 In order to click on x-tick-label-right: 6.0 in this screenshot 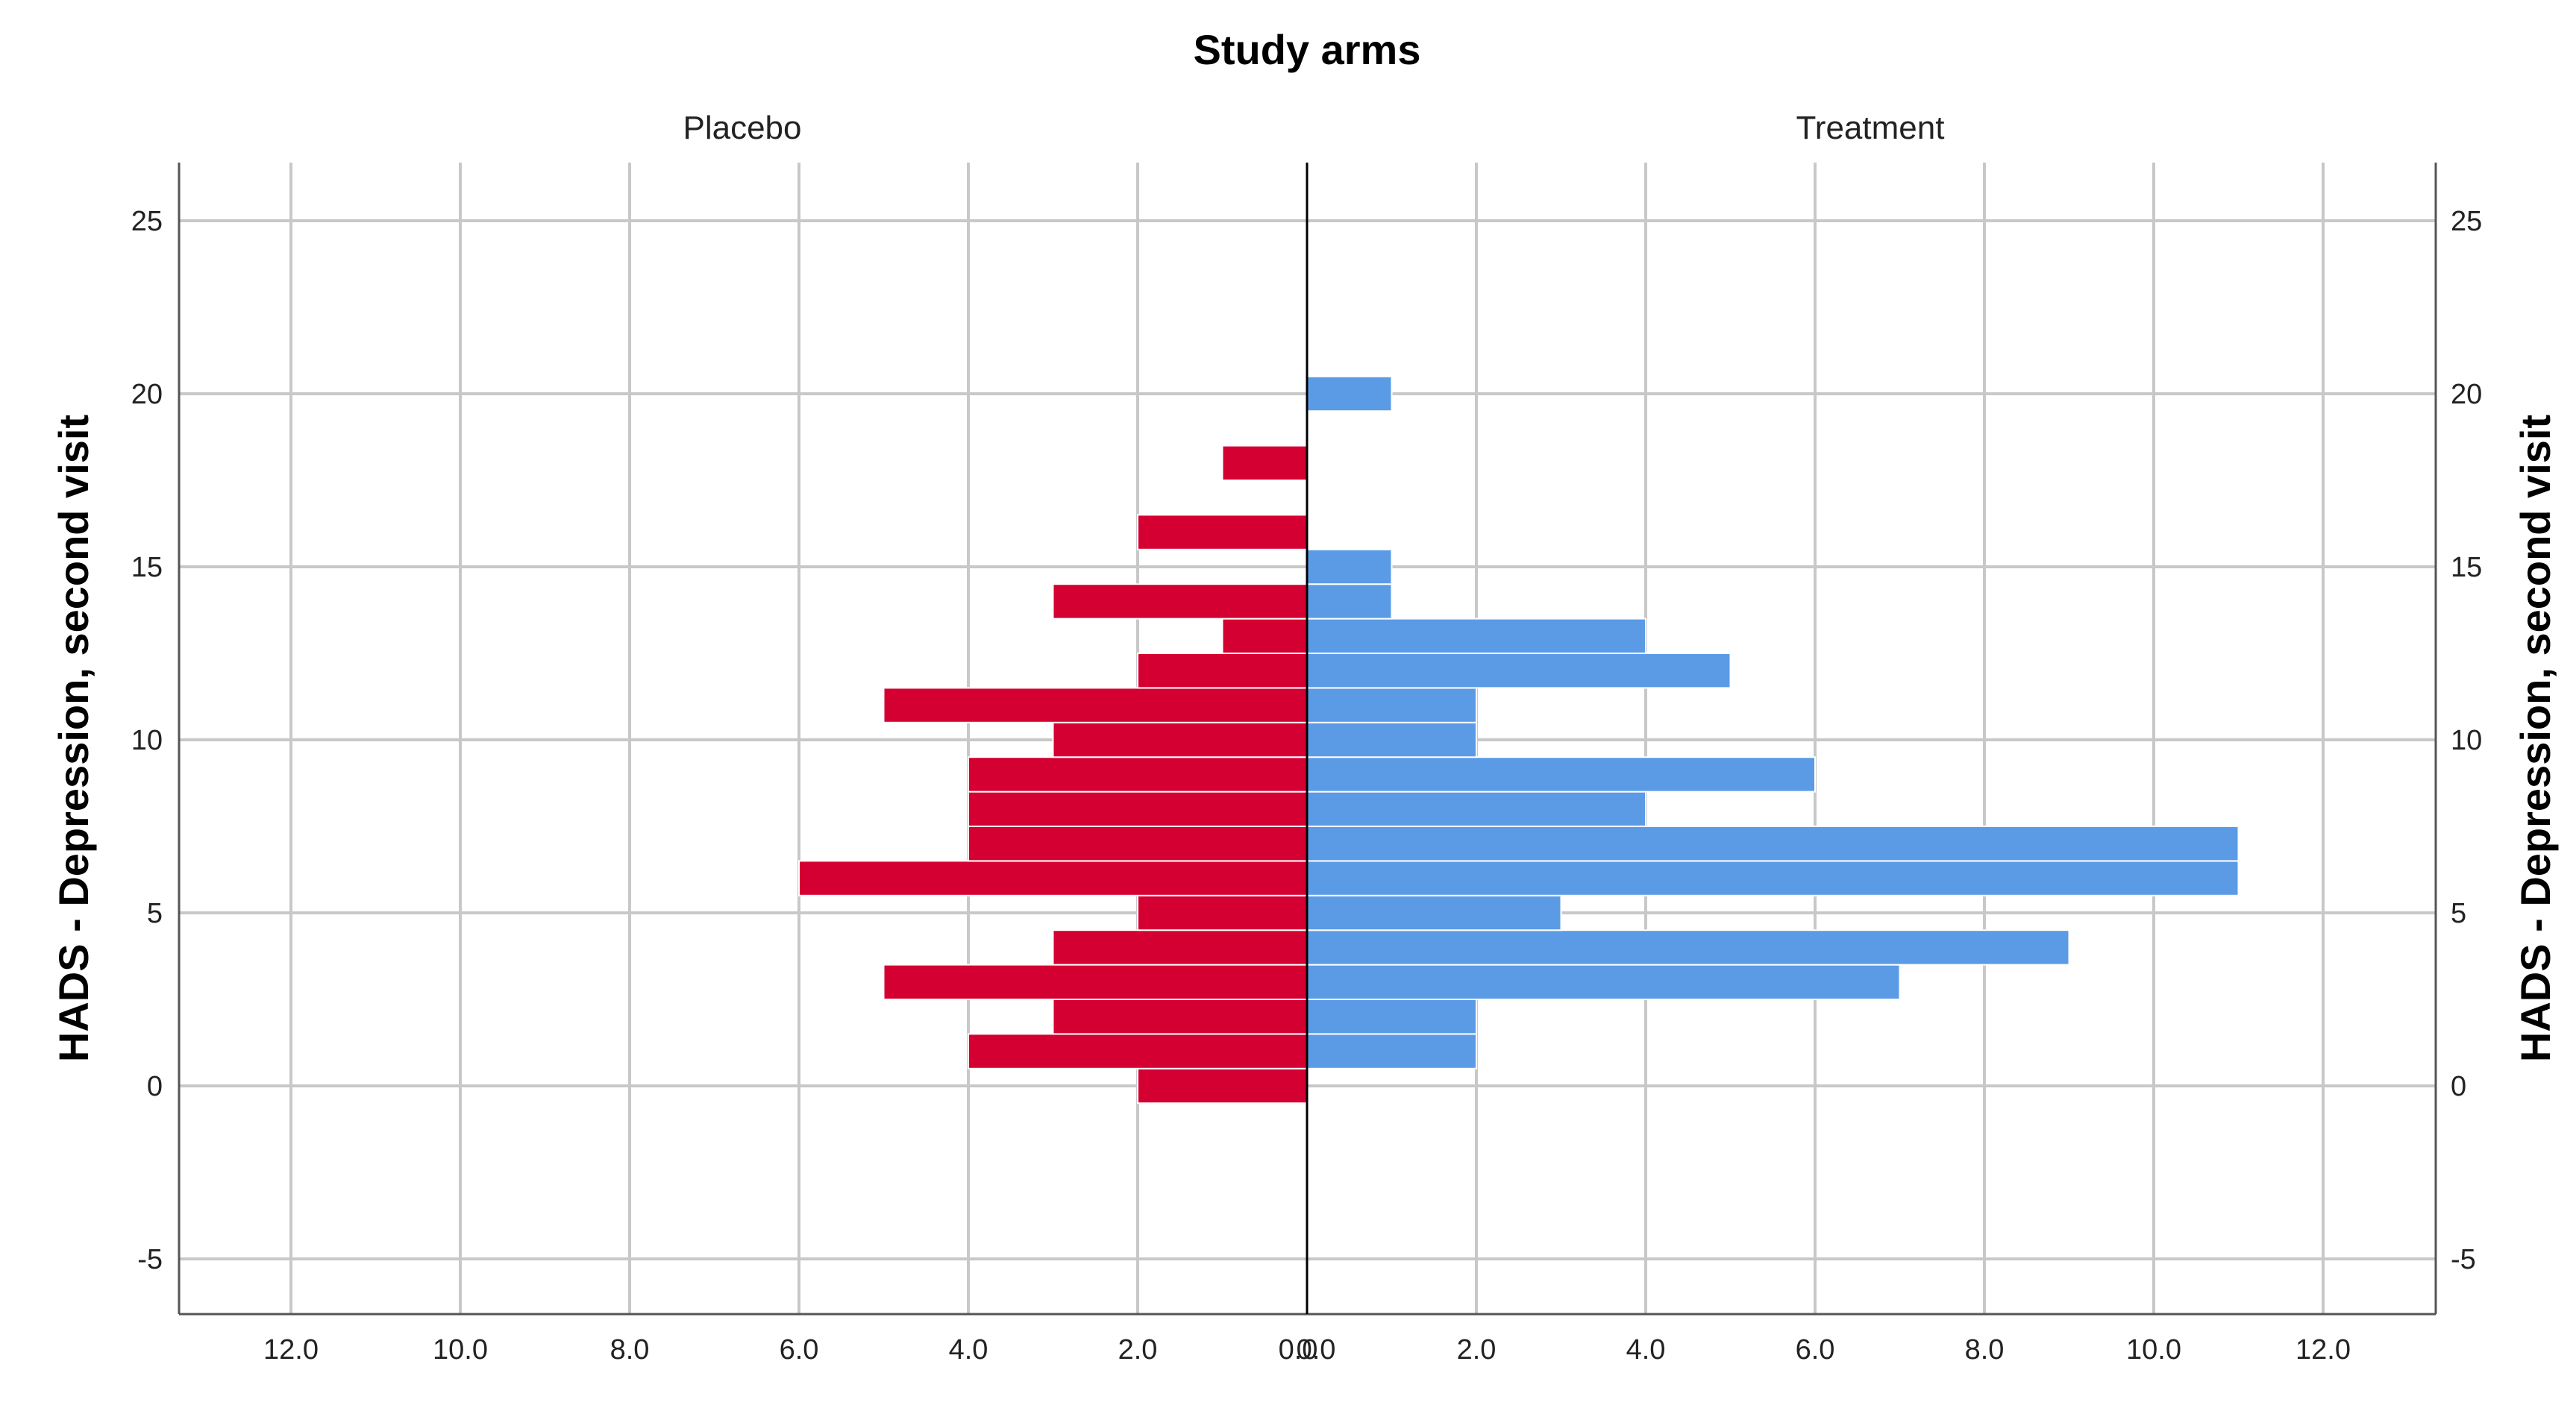, I will do `click(1815, 1350)`.